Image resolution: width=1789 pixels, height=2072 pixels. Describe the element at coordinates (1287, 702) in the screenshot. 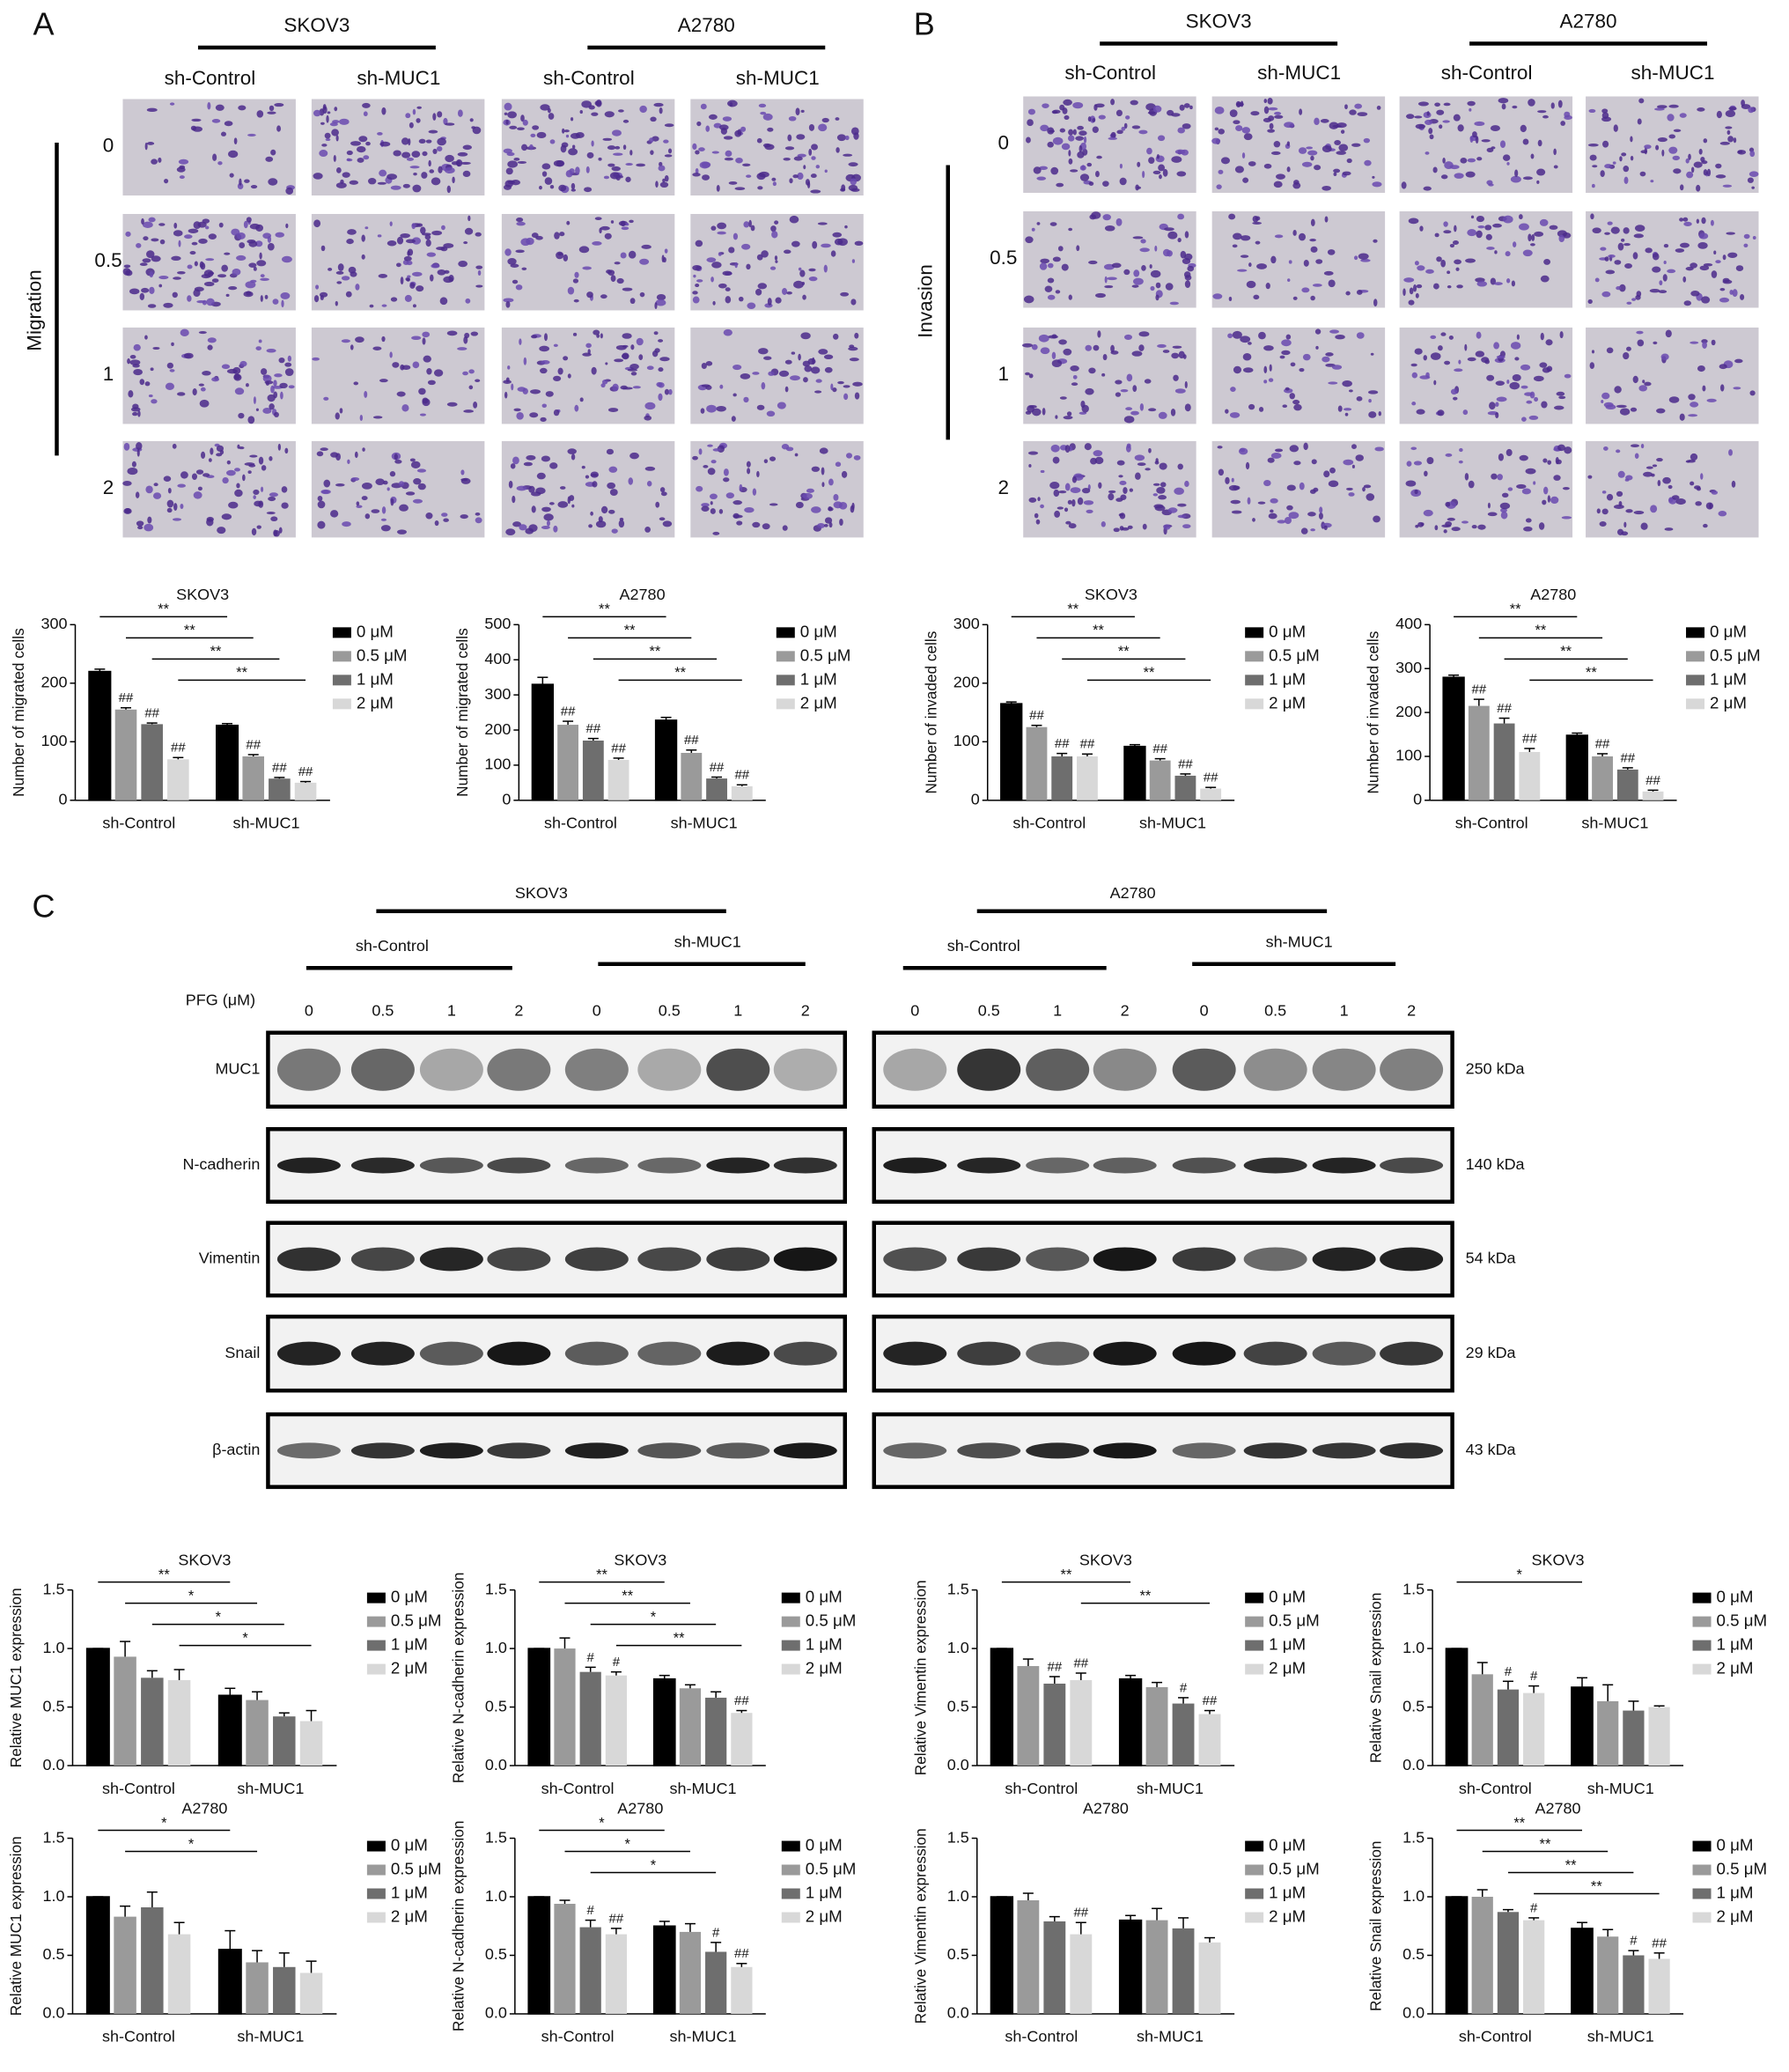

I see `legend-label: 2 μM` at that location.